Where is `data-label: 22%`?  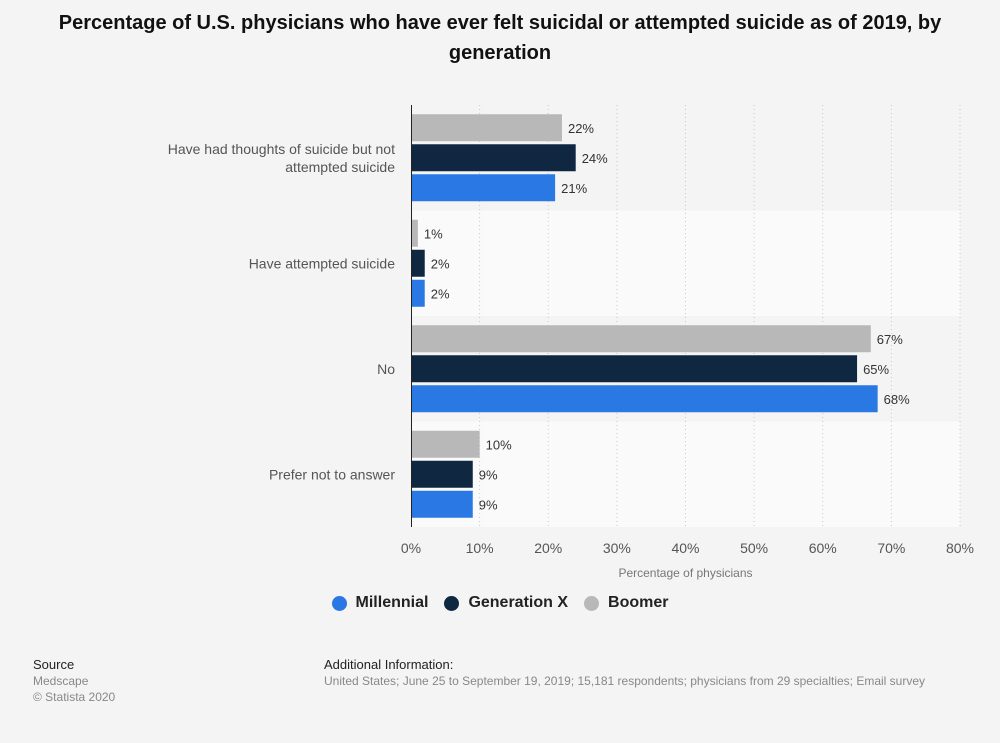 data-label: 22% is located at coordinates (581, 128).